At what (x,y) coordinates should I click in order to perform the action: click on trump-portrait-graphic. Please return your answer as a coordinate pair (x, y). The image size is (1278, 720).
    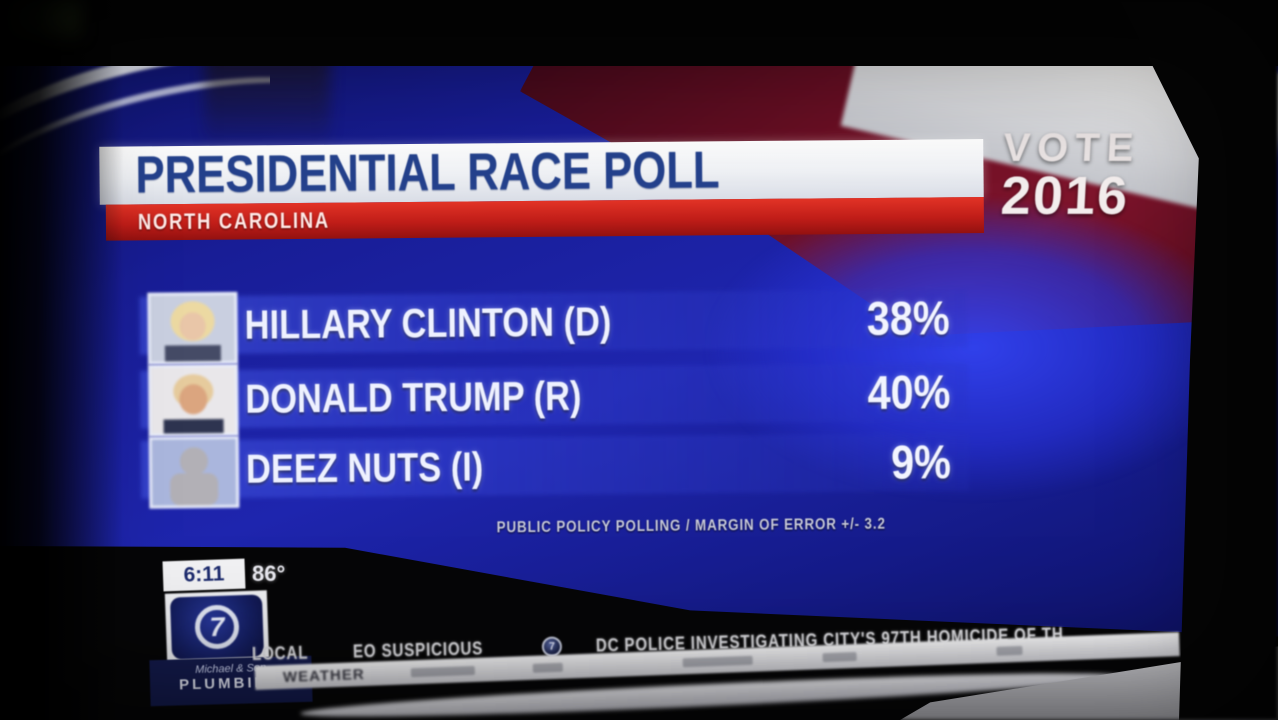
    Looking at the image, I should click on (193, 400).